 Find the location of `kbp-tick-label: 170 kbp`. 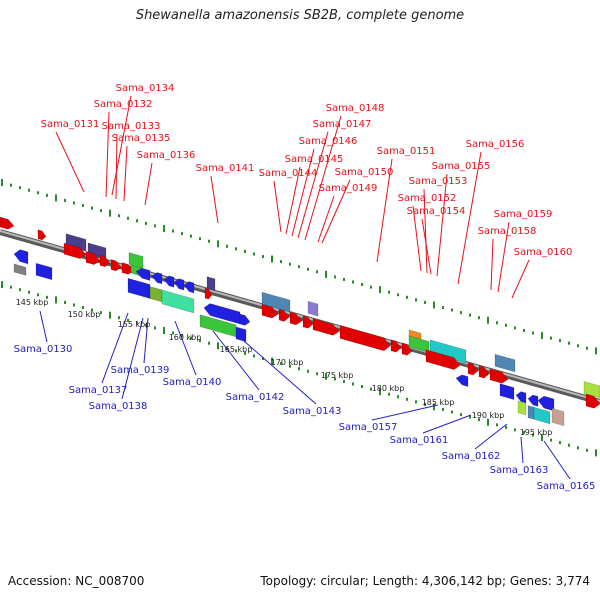

kbp-tick-label: 170 kbp is located at coordinates (287, 362).